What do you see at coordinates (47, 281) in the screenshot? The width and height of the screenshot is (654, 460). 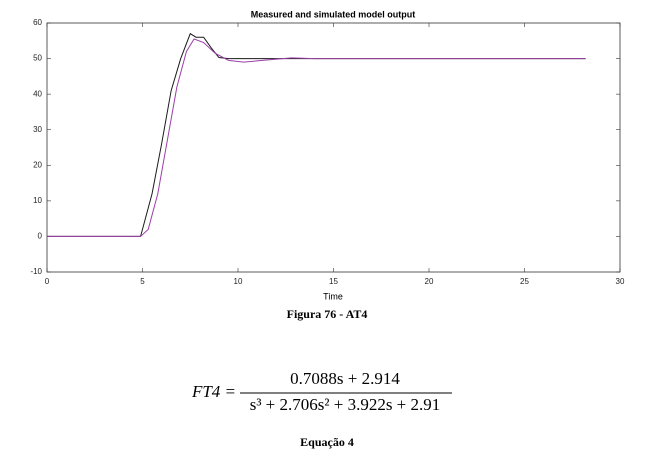 I see `x-tick-label: 0` at bounding box center [47, 281].